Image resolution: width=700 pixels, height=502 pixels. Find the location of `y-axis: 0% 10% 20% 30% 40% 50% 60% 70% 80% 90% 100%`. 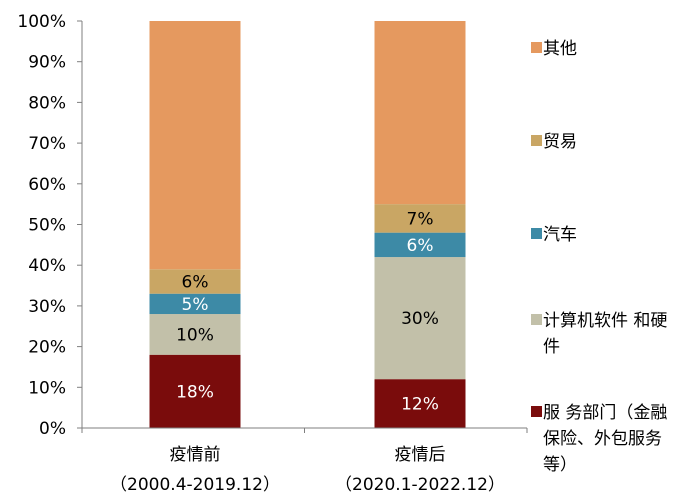

y-axis: 0% 10% 20% 30% 40% 50% 60% 70% 80% 90% 100% is located at coordinates (50, 225).